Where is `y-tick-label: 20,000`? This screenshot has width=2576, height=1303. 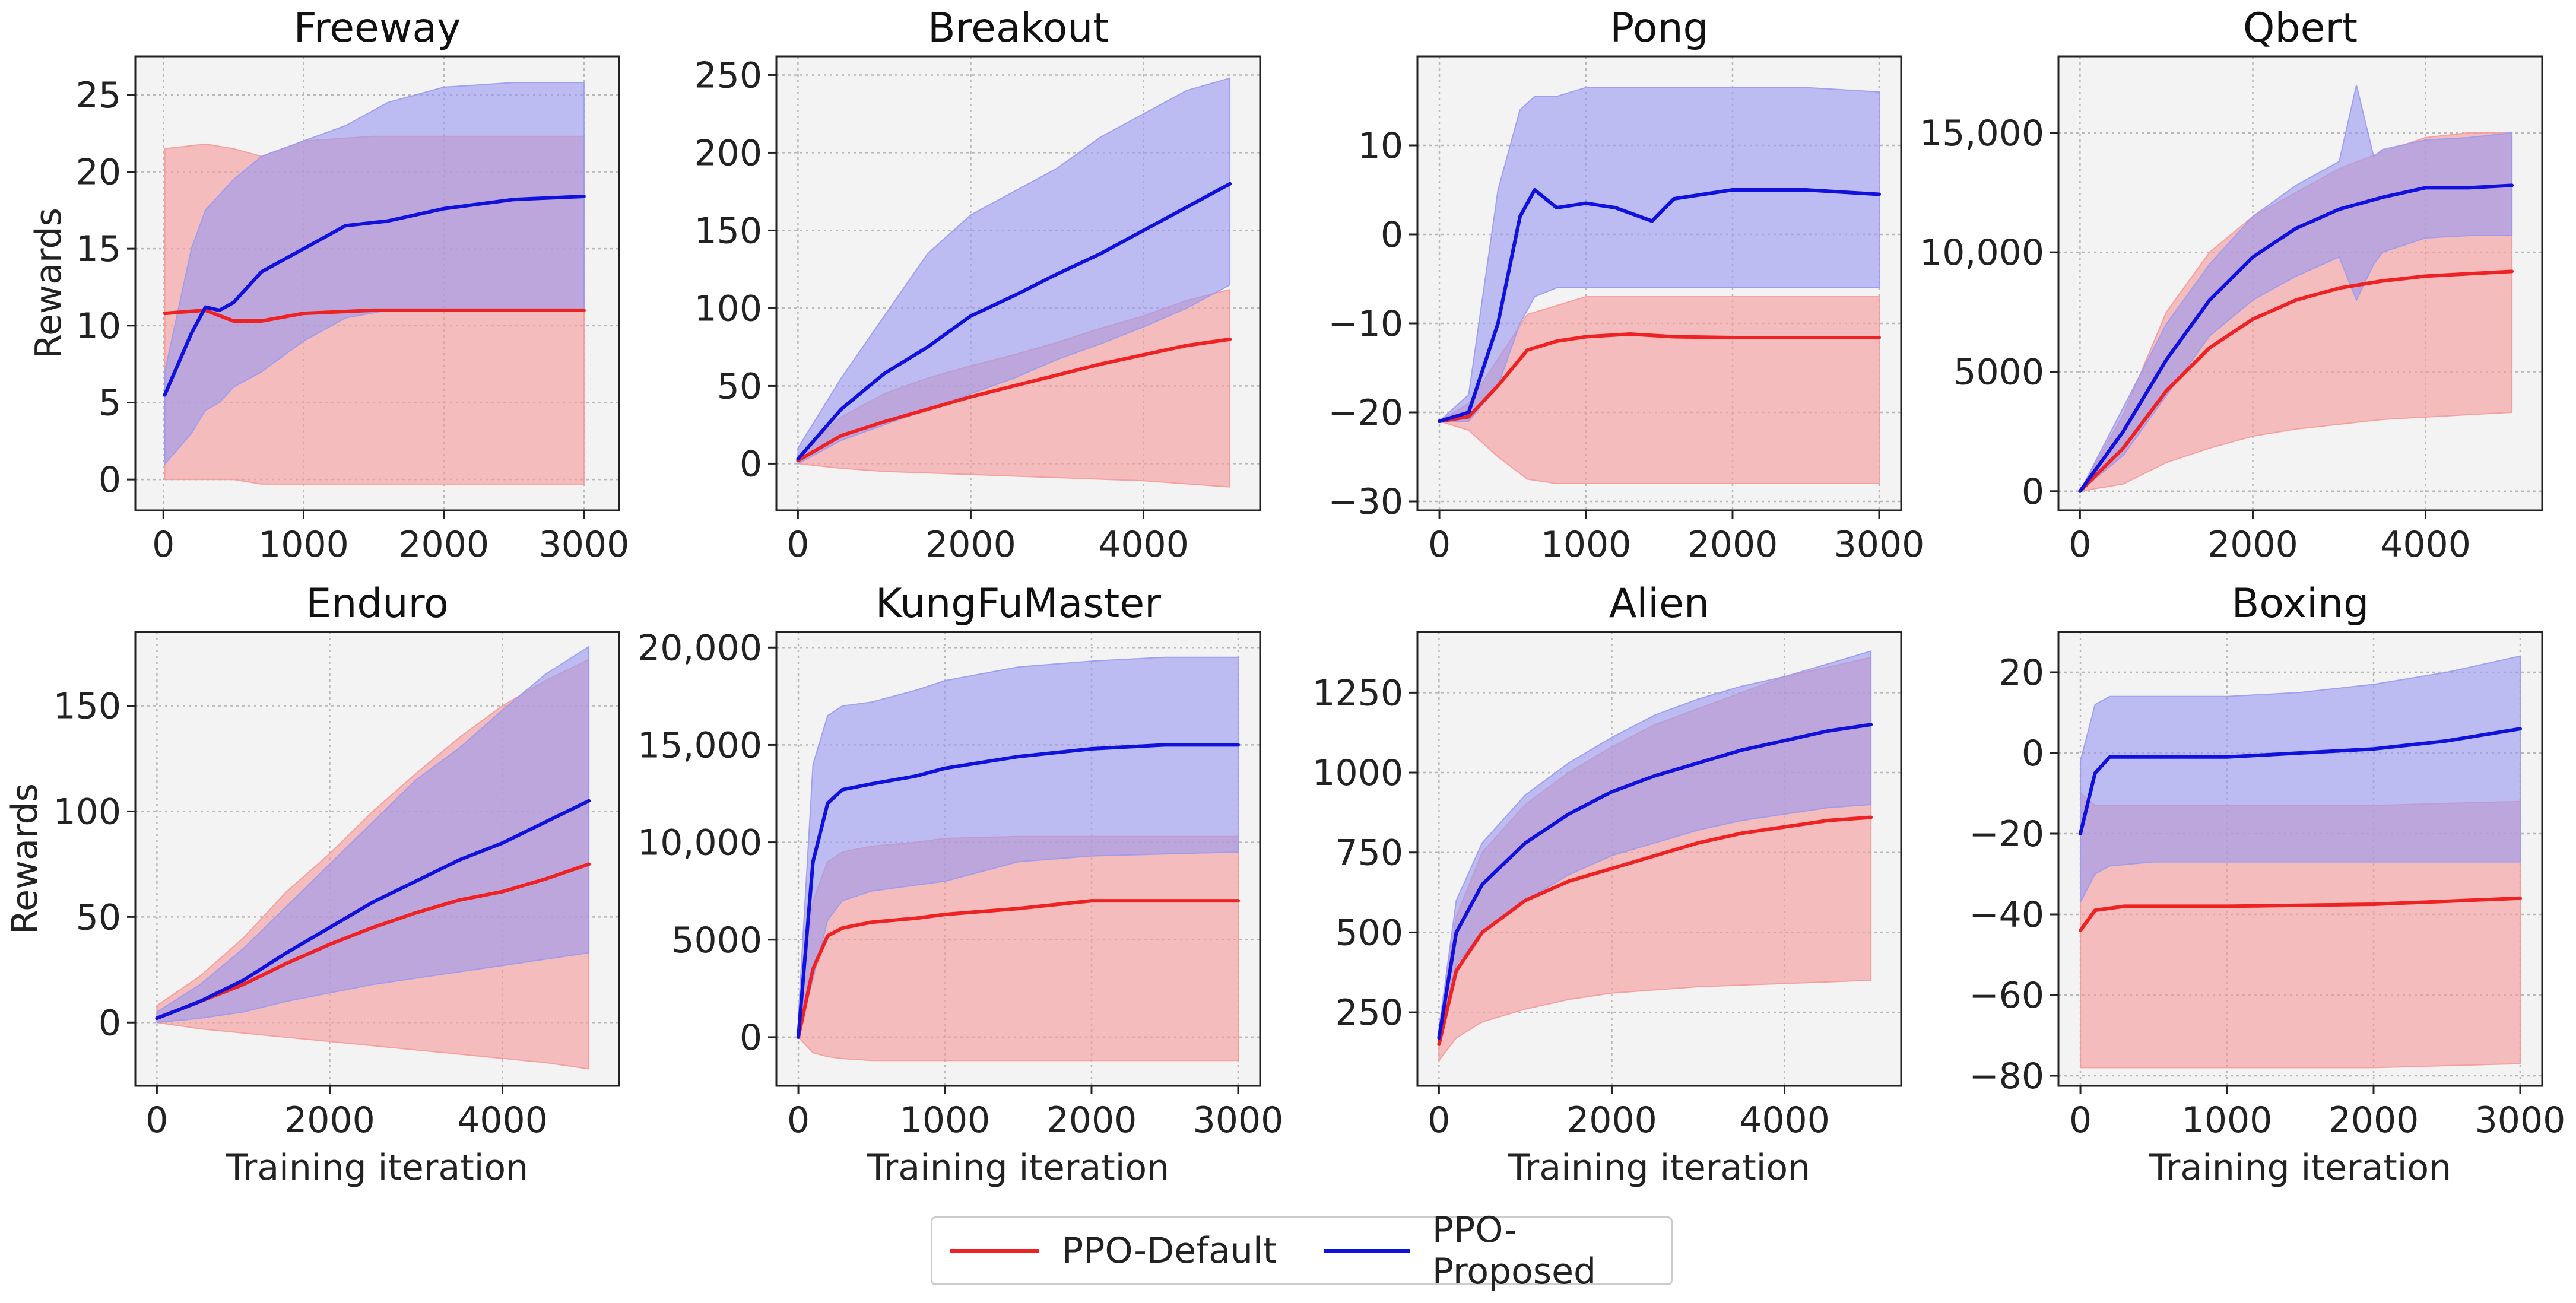 y-tick-label: 20,000 is located at coordinates (699, 648).